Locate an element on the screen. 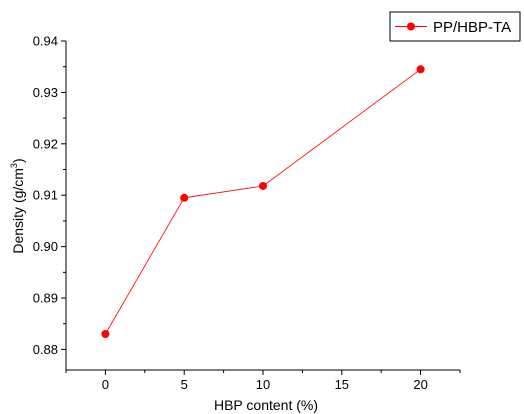 This screenshot has height=414, width=524. y-tick-label: 0.93 is located at coordinates (45, 92).